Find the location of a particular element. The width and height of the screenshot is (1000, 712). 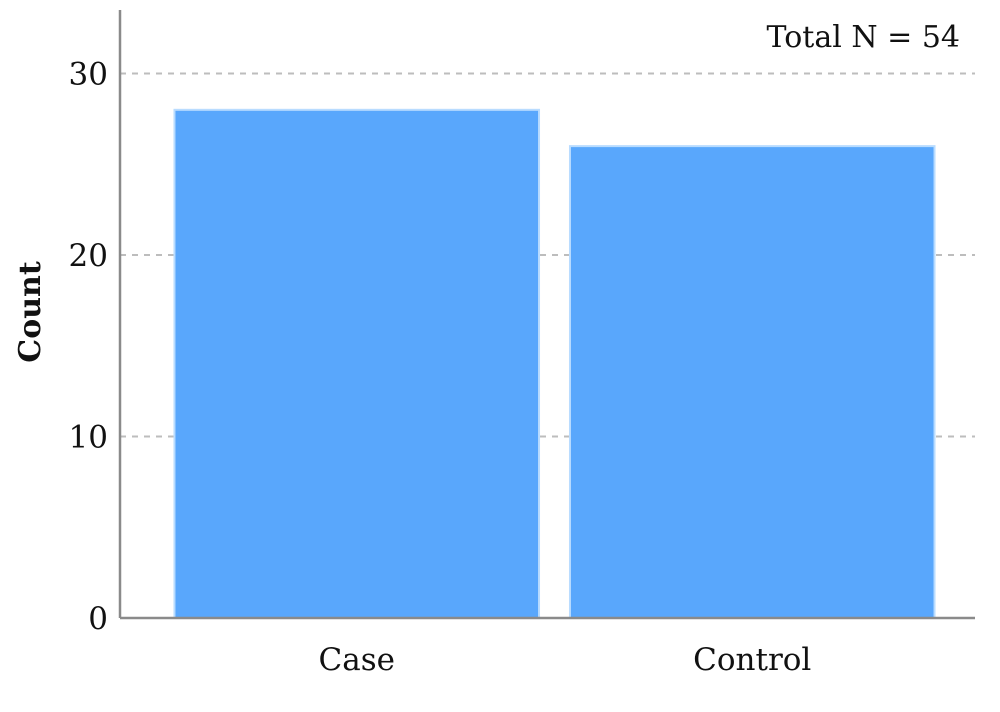

y-tick-label: 10 is located at coordinates (88, 438).